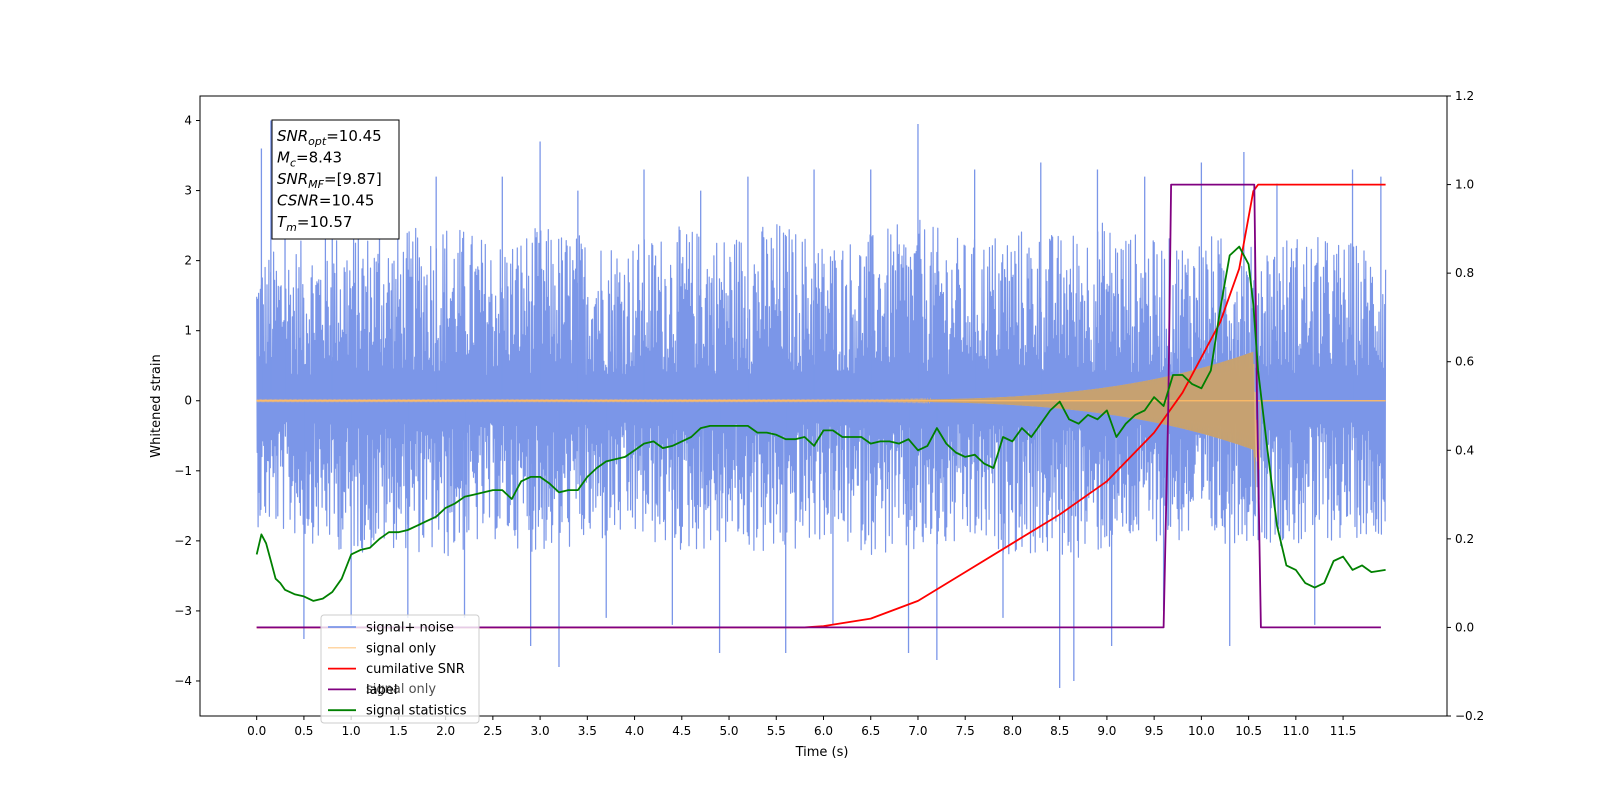  I want to click on y2-tick-label: 0.2, so click(1464, 539).